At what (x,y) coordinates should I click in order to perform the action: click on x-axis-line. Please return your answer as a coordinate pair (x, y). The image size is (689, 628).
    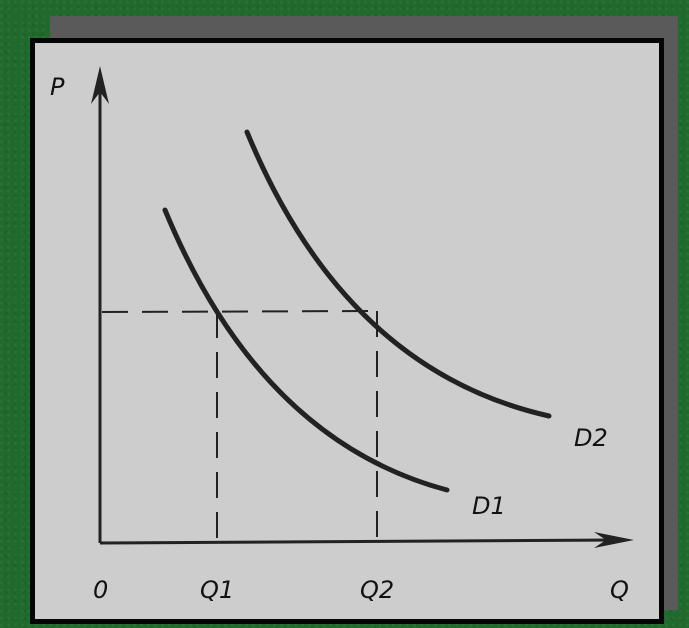
    Looking at the image, I should click on (359, 541).